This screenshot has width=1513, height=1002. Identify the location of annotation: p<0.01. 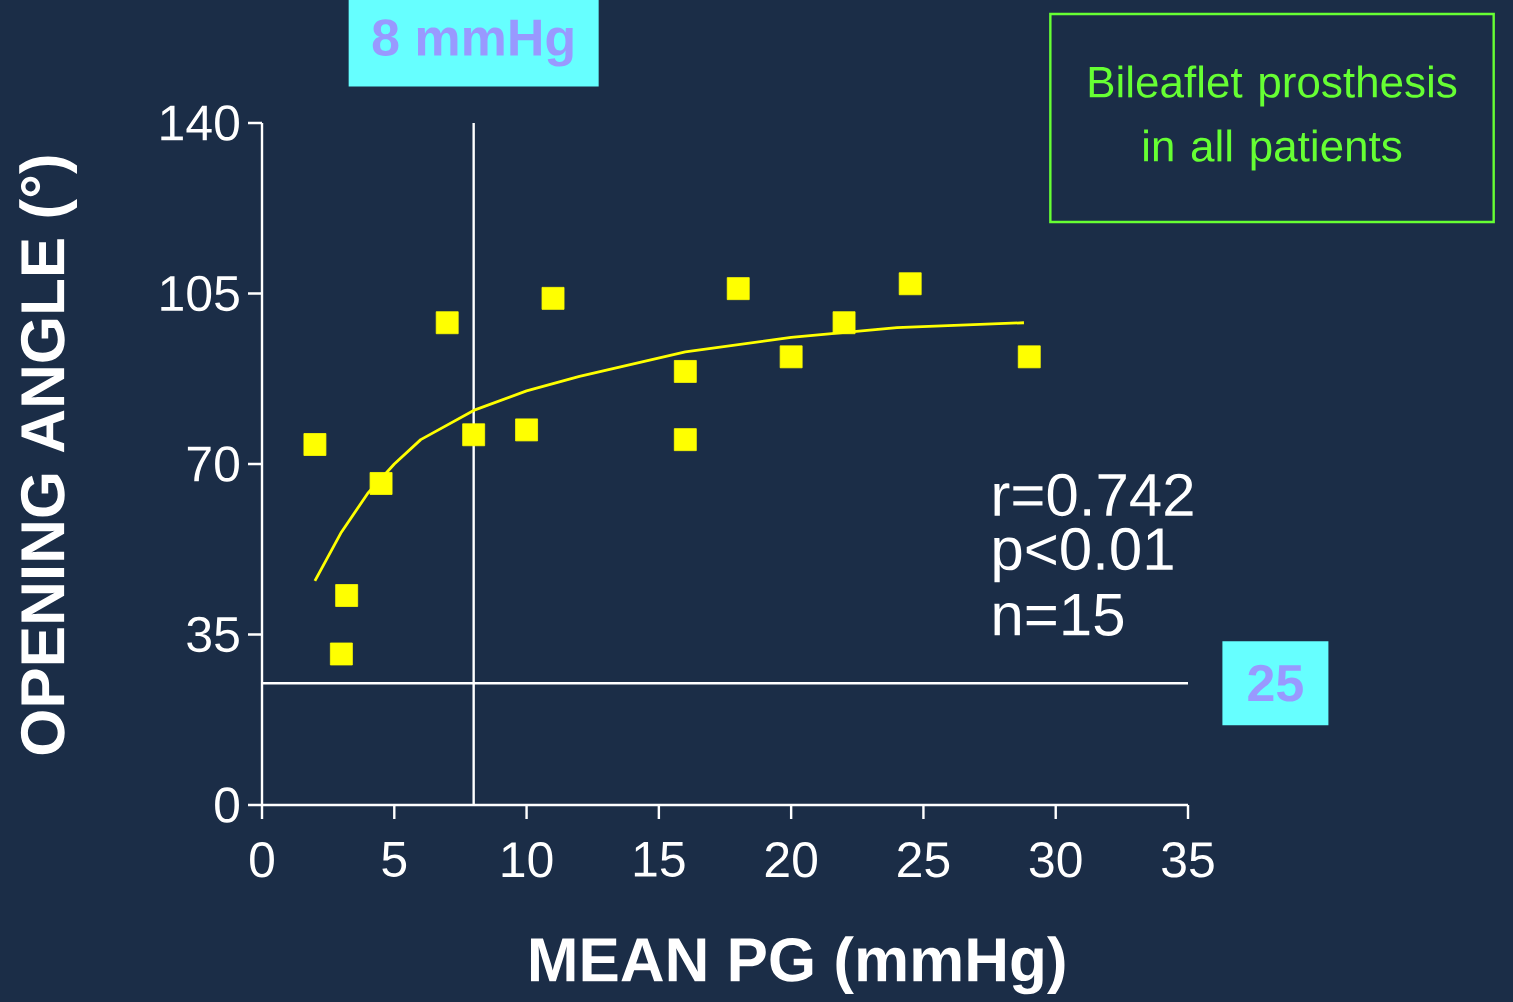
(1083, 555).